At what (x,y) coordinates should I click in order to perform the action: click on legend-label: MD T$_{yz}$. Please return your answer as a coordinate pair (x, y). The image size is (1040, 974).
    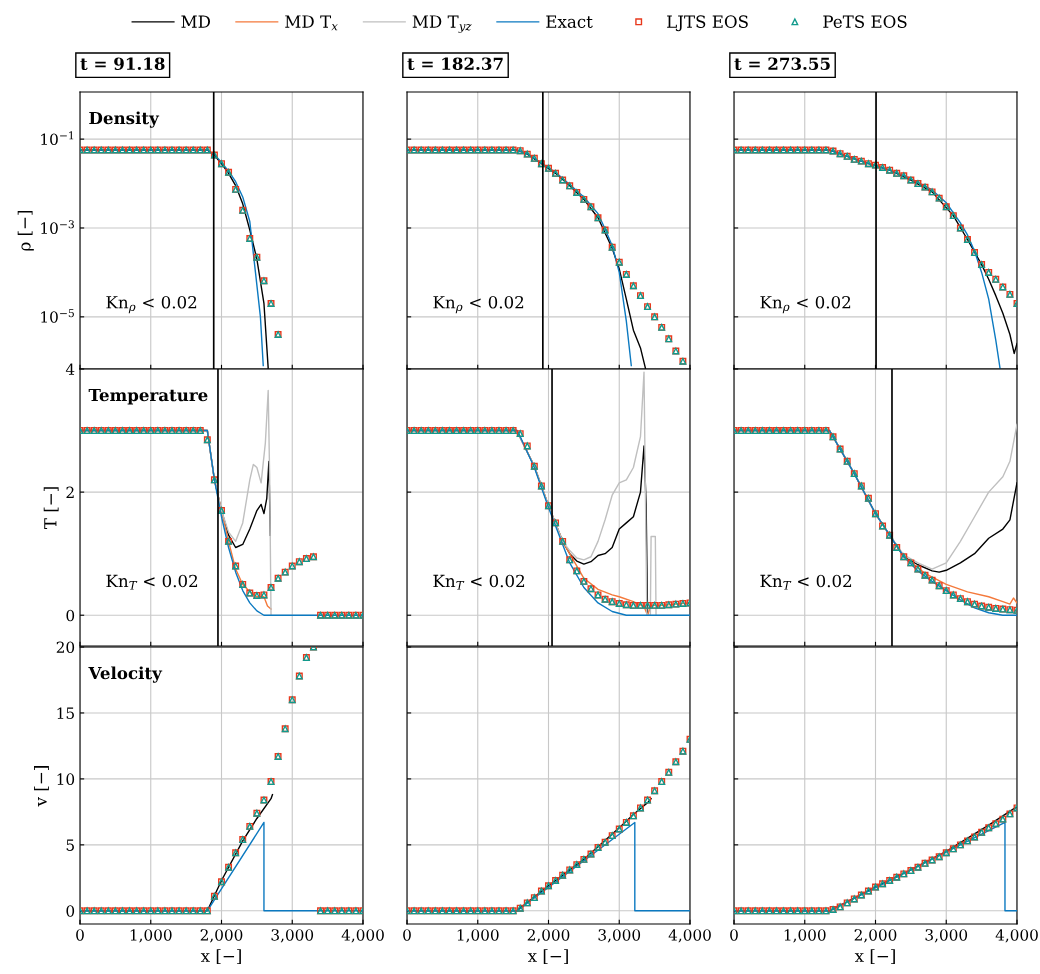
    Looking at the image, I should click on (442, 24).